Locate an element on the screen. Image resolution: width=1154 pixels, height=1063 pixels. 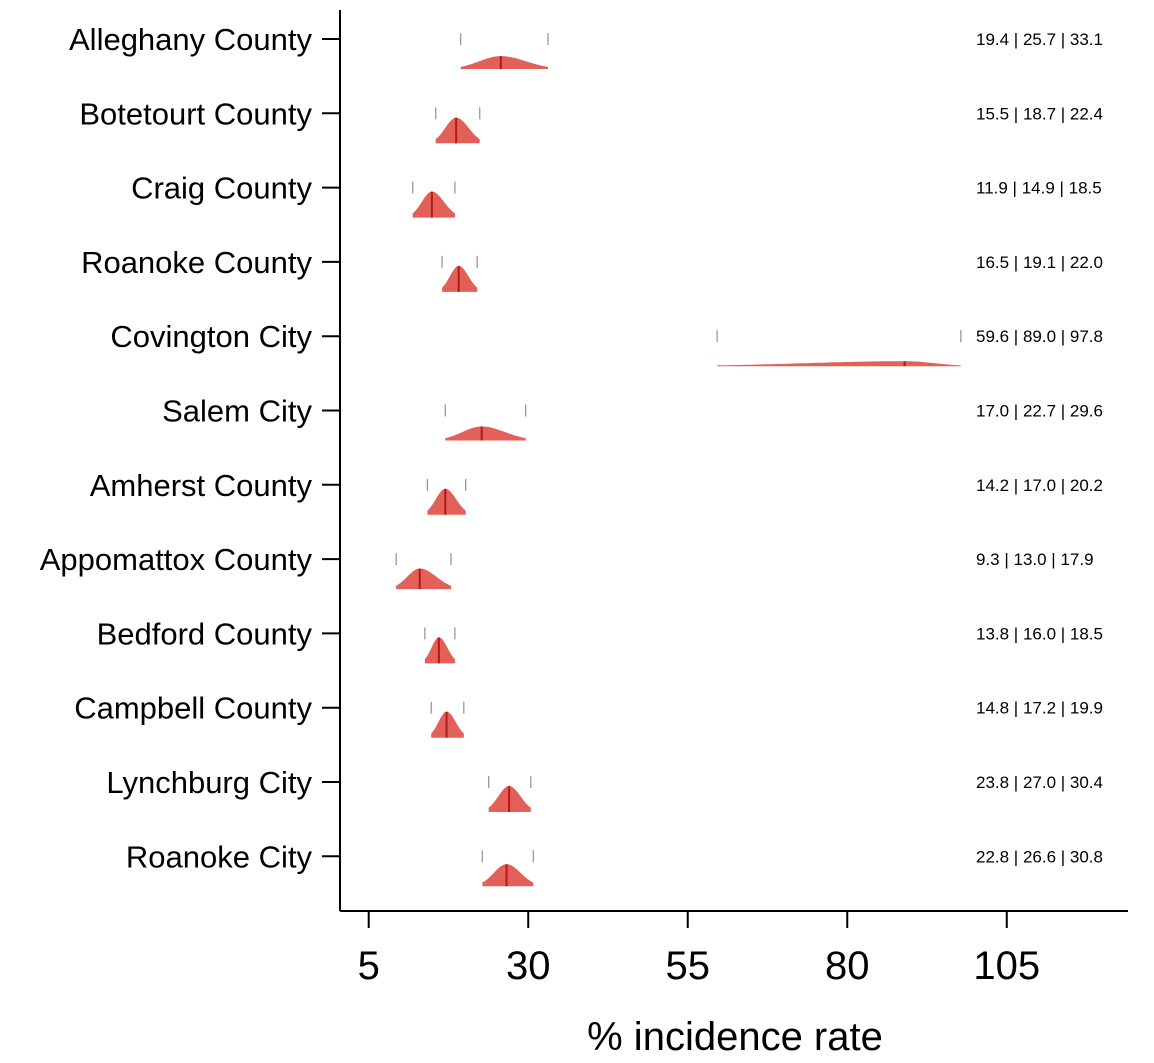
interval-value-label: 16.5 | 19.1 | 22.0 is located at coordinates (1039, 262).